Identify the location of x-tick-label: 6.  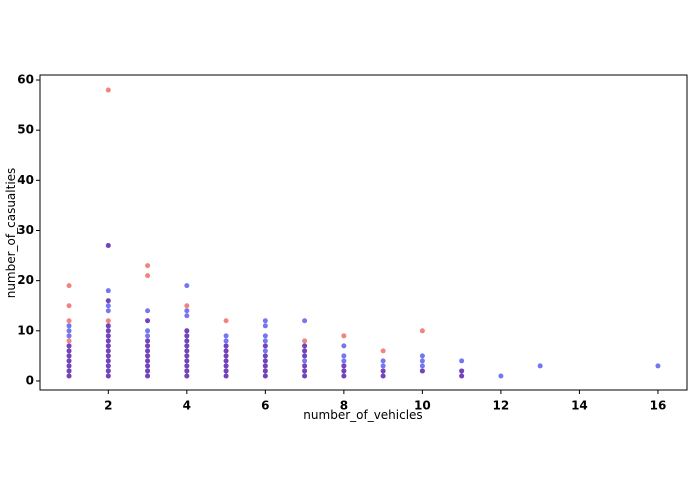
(265, 406).